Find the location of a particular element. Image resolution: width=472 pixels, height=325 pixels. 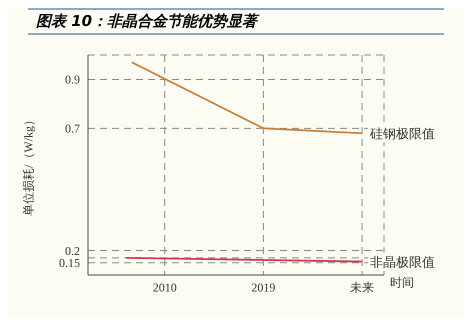

y-tick-label: 0.2 is located at coordinates (72, 251).